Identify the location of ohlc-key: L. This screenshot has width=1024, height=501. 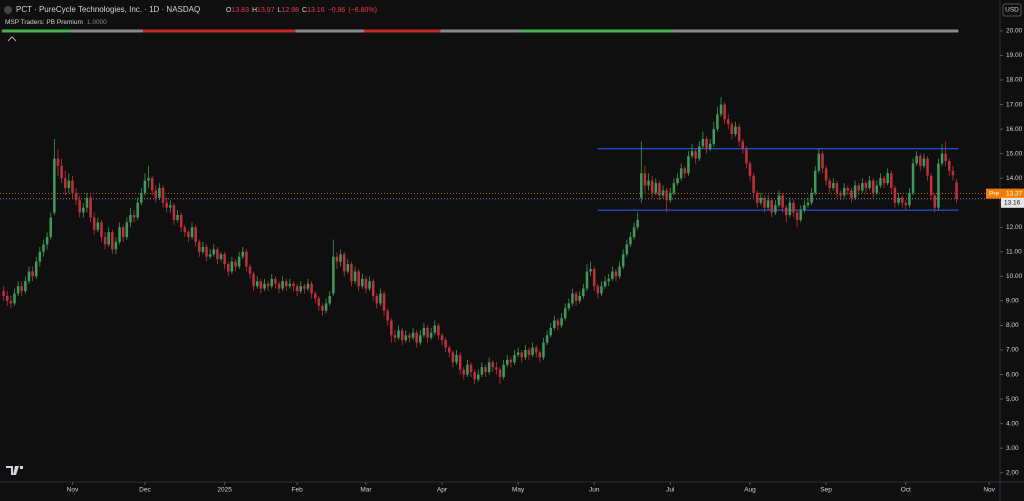
(280, 10).